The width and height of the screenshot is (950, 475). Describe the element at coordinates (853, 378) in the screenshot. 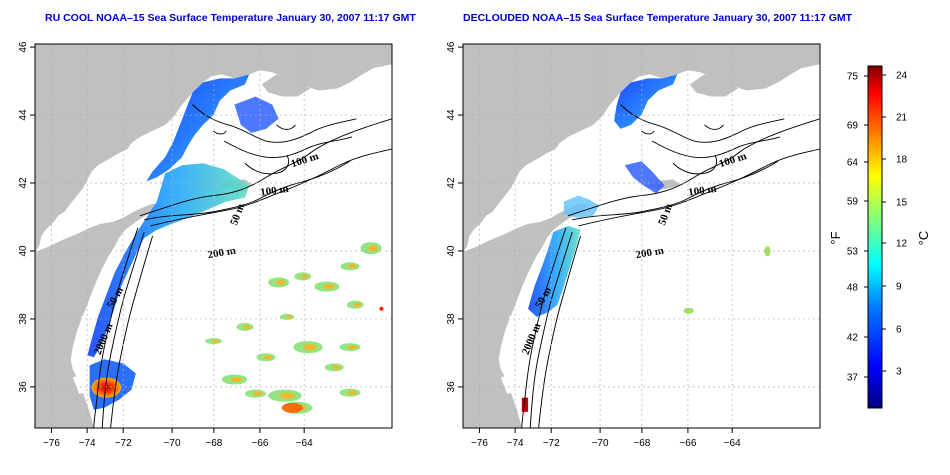

I see `fahrenheit-tick-label: 37` at that location.